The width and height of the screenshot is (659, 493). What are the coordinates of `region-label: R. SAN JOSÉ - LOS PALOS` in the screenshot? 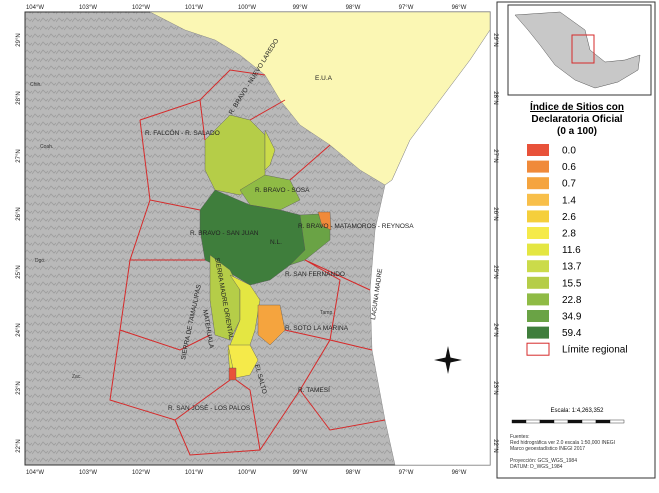 It's located at (209, 407).